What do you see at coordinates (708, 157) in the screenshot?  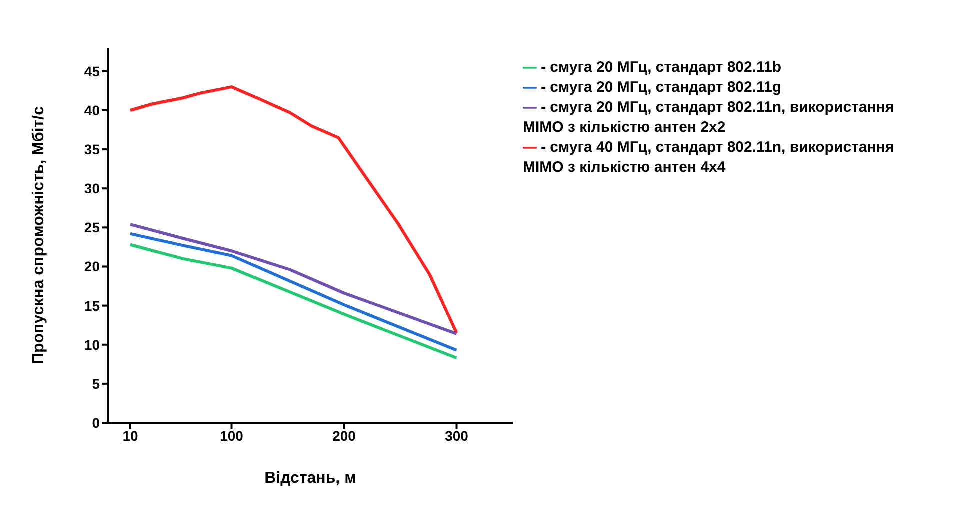 I see `legend-label: - смуга 40 МГц, стандарт 802.11n, використання MIMO з кількістю антен 4x4` at bounding box center [708, 157].